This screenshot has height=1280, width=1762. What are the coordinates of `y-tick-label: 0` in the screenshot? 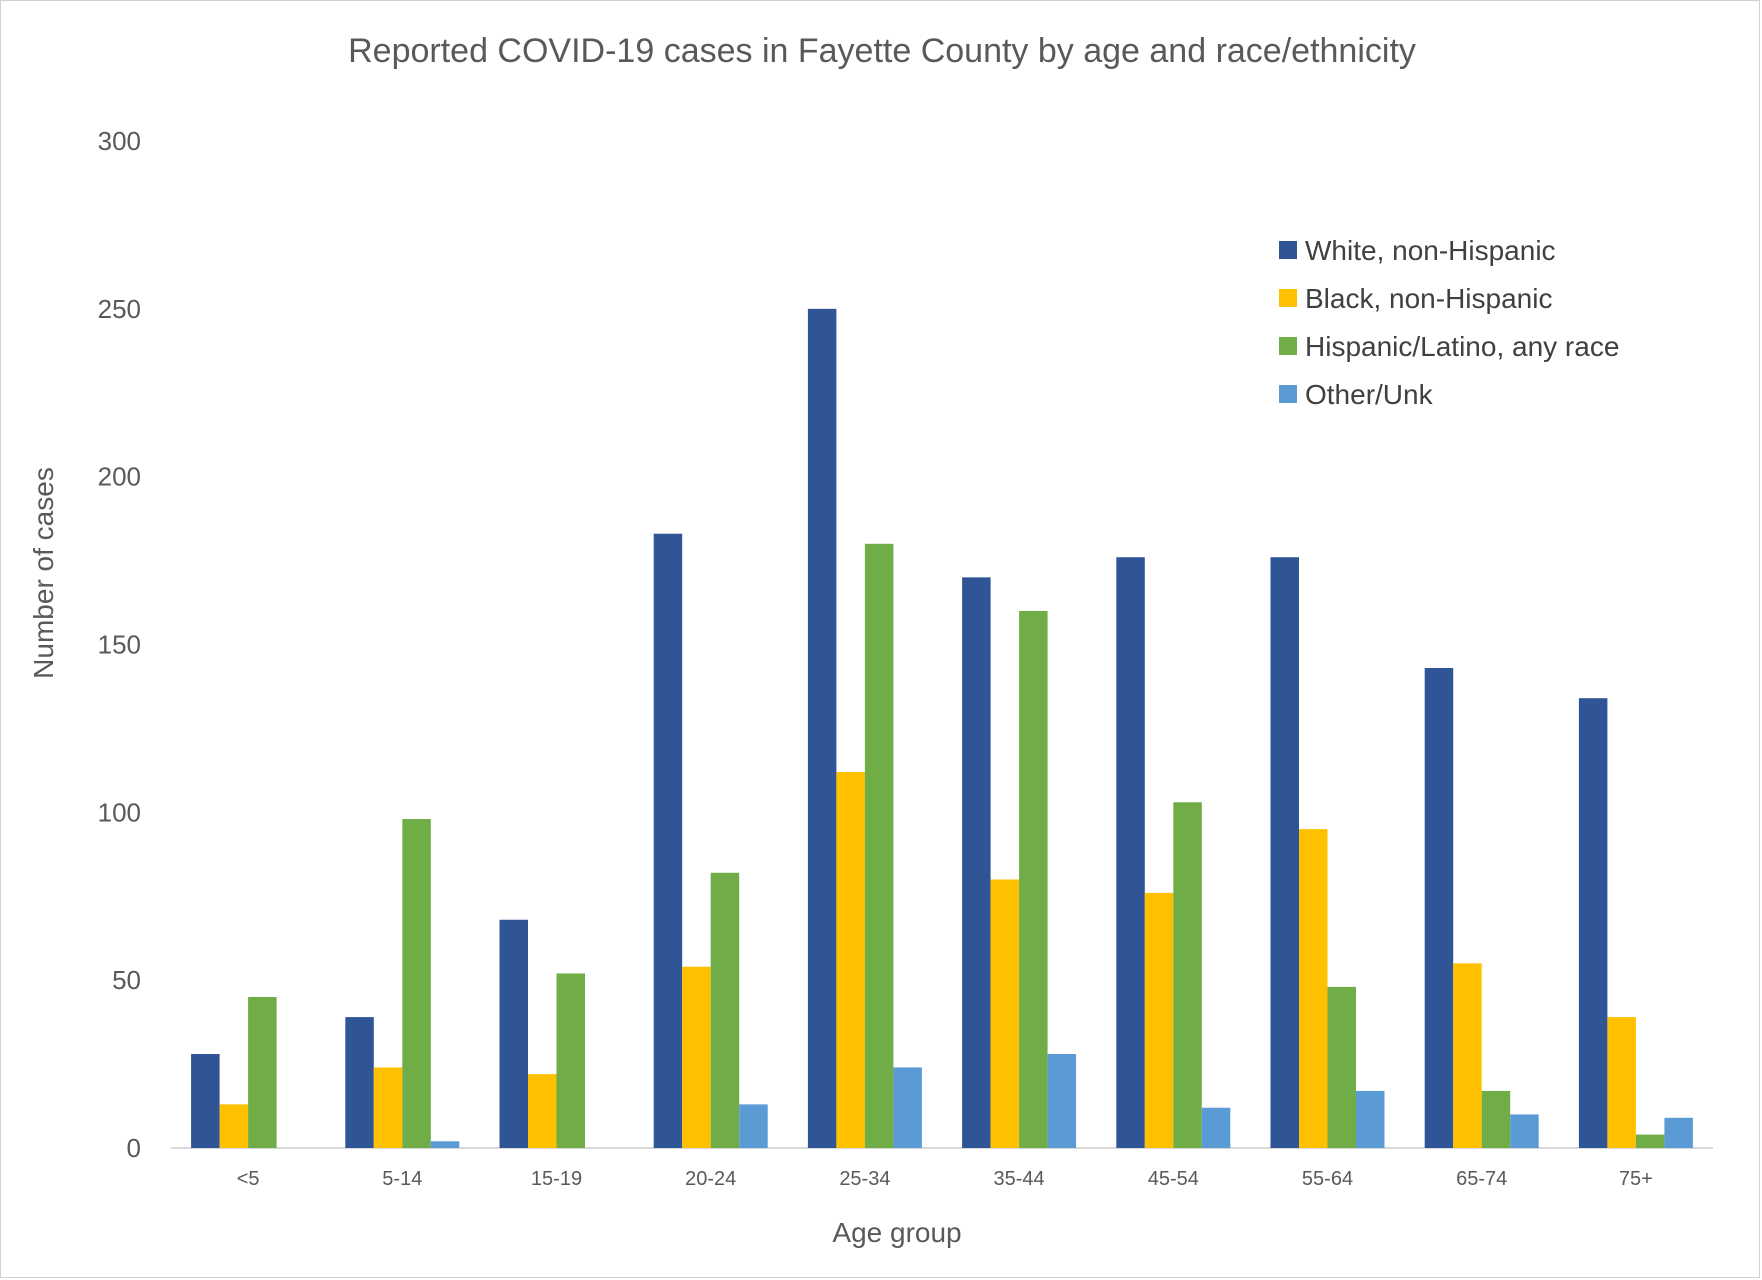 It's located at (134, 1148).